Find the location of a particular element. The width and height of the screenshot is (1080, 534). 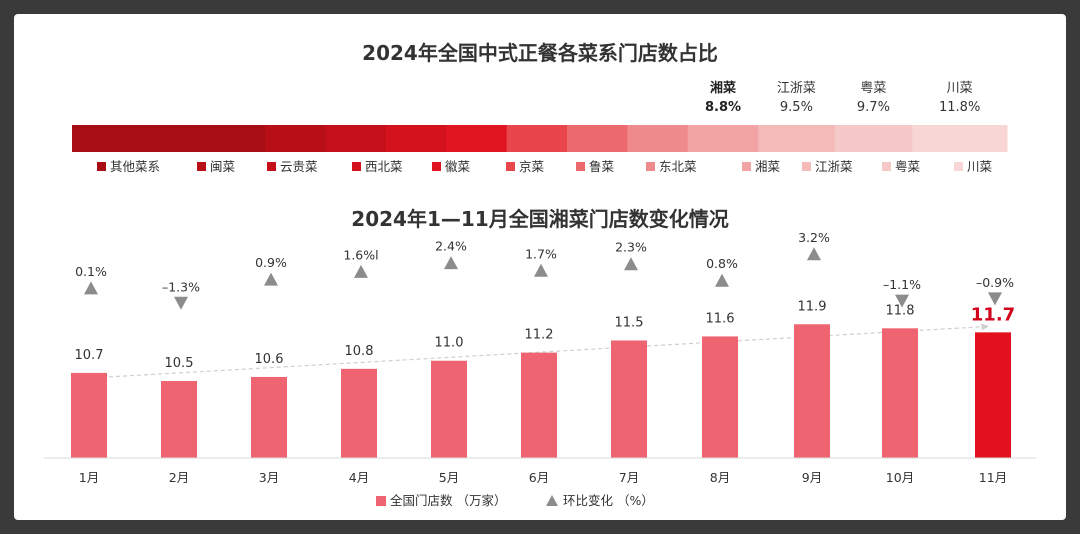

legend-marker-label: 环比变化 （%） is located at coordinates (608, 500).